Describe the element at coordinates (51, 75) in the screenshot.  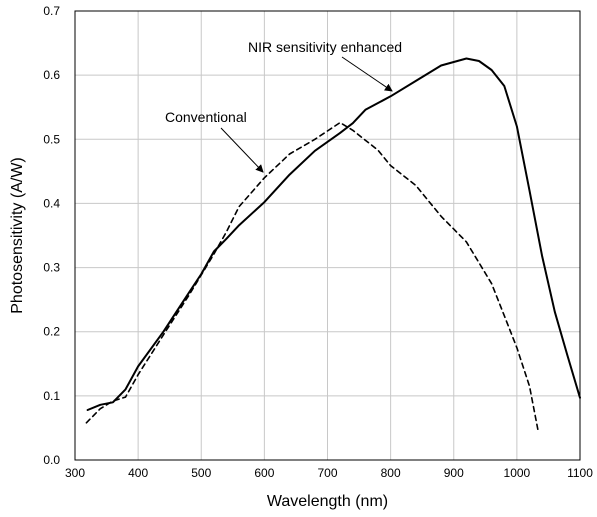
I see `y-tick-label: 0.6` at that location.